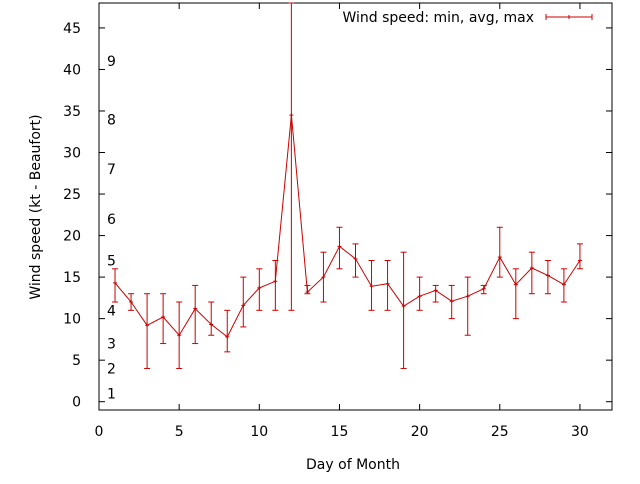 This screenshot has width=640, height=484. I want to click on x-tick-label: 30, so click(580, 432).